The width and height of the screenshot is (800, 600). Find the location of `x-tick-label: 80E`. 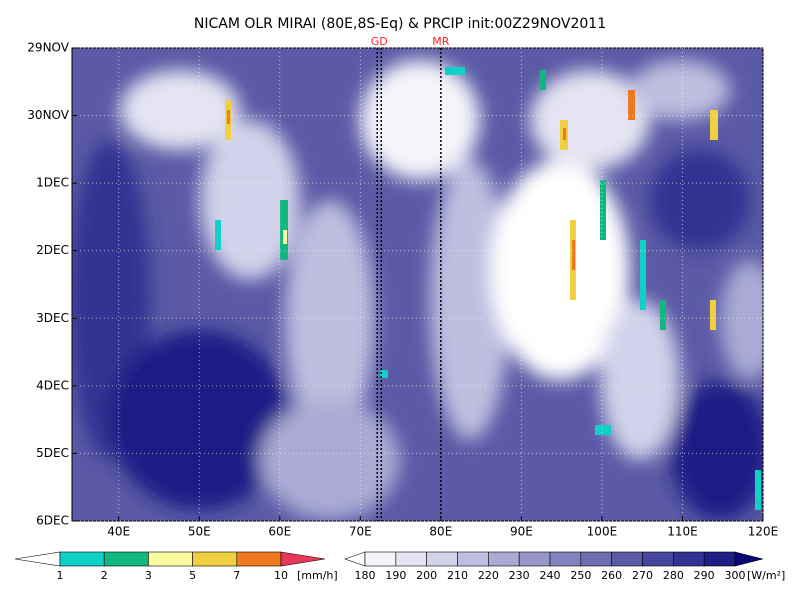

x-tick-label: 80E is located at coordinates (440, 532).